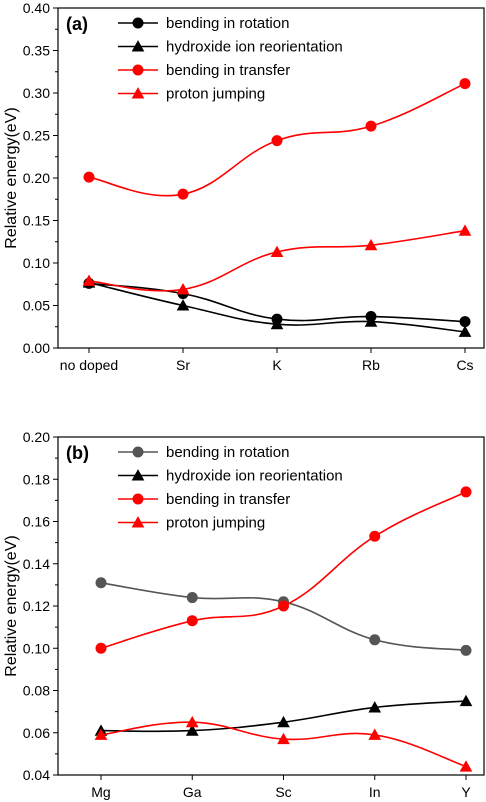  What do you see at coordinates (283, 792) in the screenshot?
I see `x-tick-label: Sc` at bounding box center [283, 792].